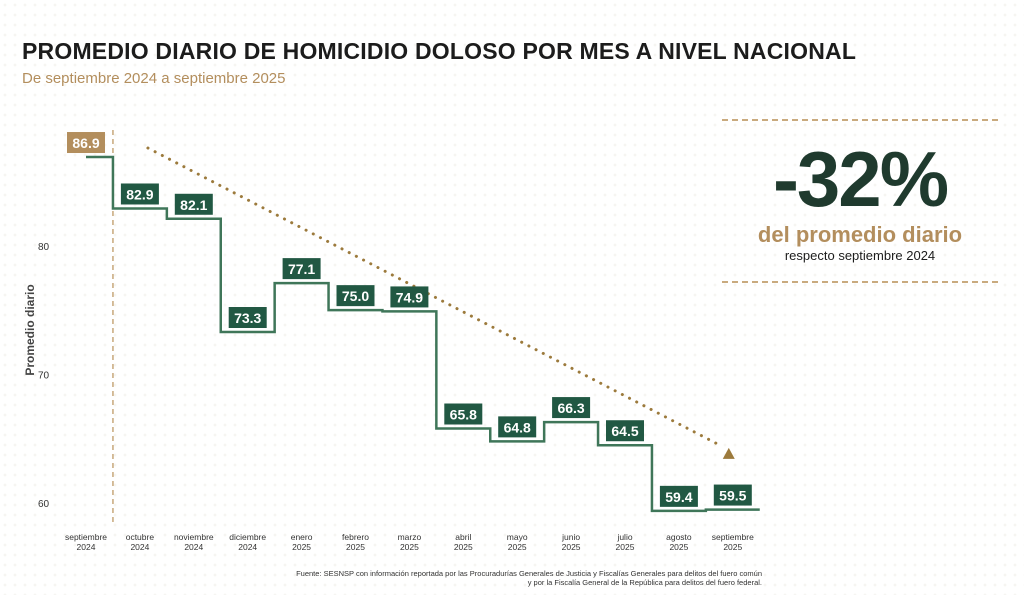 Image resolution: width=1024 pixels, height=595 pixels. What do you see at coordinates (302, 537) in the screenshot?
I see `x-tick-month: enero` at bounding box center [302, 537].